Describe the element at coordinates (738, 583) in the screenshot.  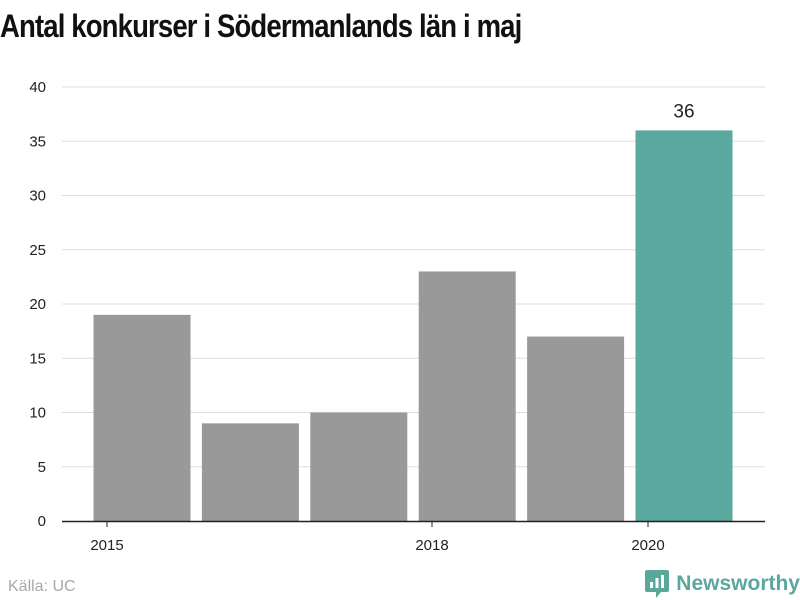
I see `brand-name: Newsworthy` at that location.